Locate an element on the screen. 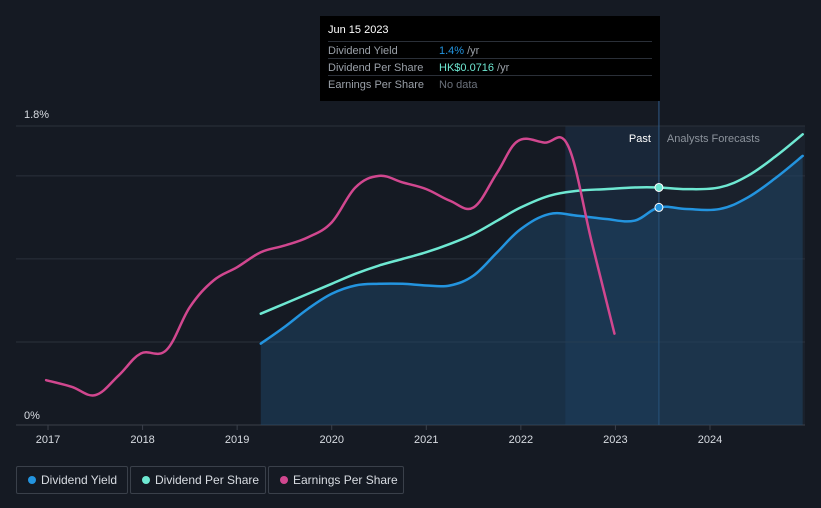 This screenshot has width=821, height=508. tooltip-value-wrap: HK$0.0716/yr is located at coordinates (474, 68).